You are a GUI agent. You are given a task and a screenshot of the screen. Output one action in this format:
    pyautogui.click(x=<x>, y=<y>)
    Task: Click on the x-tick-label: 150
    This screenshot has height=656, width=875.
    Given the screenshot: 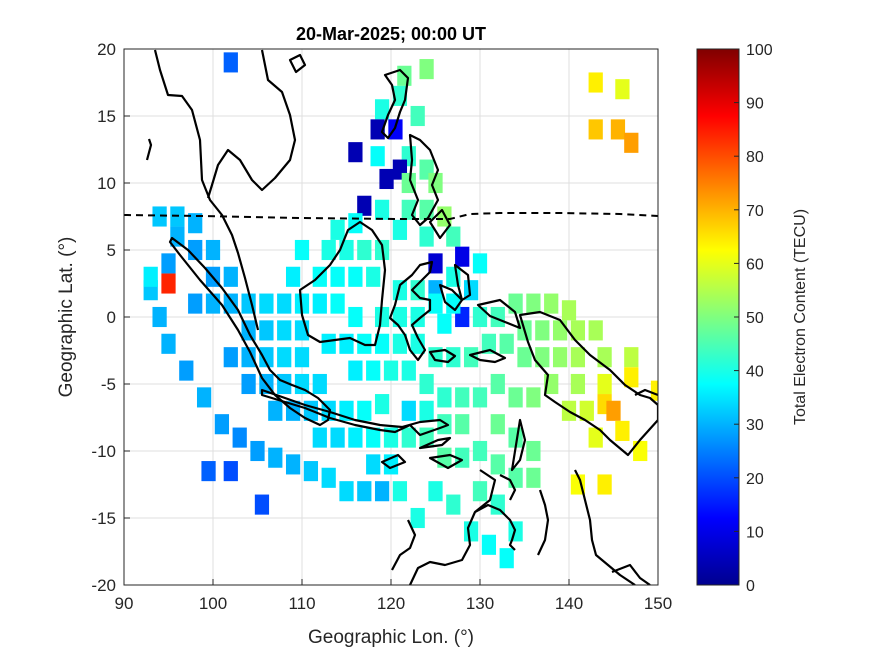 What is the action you would take?
    pyautogui.click(x=658, y=603)
    